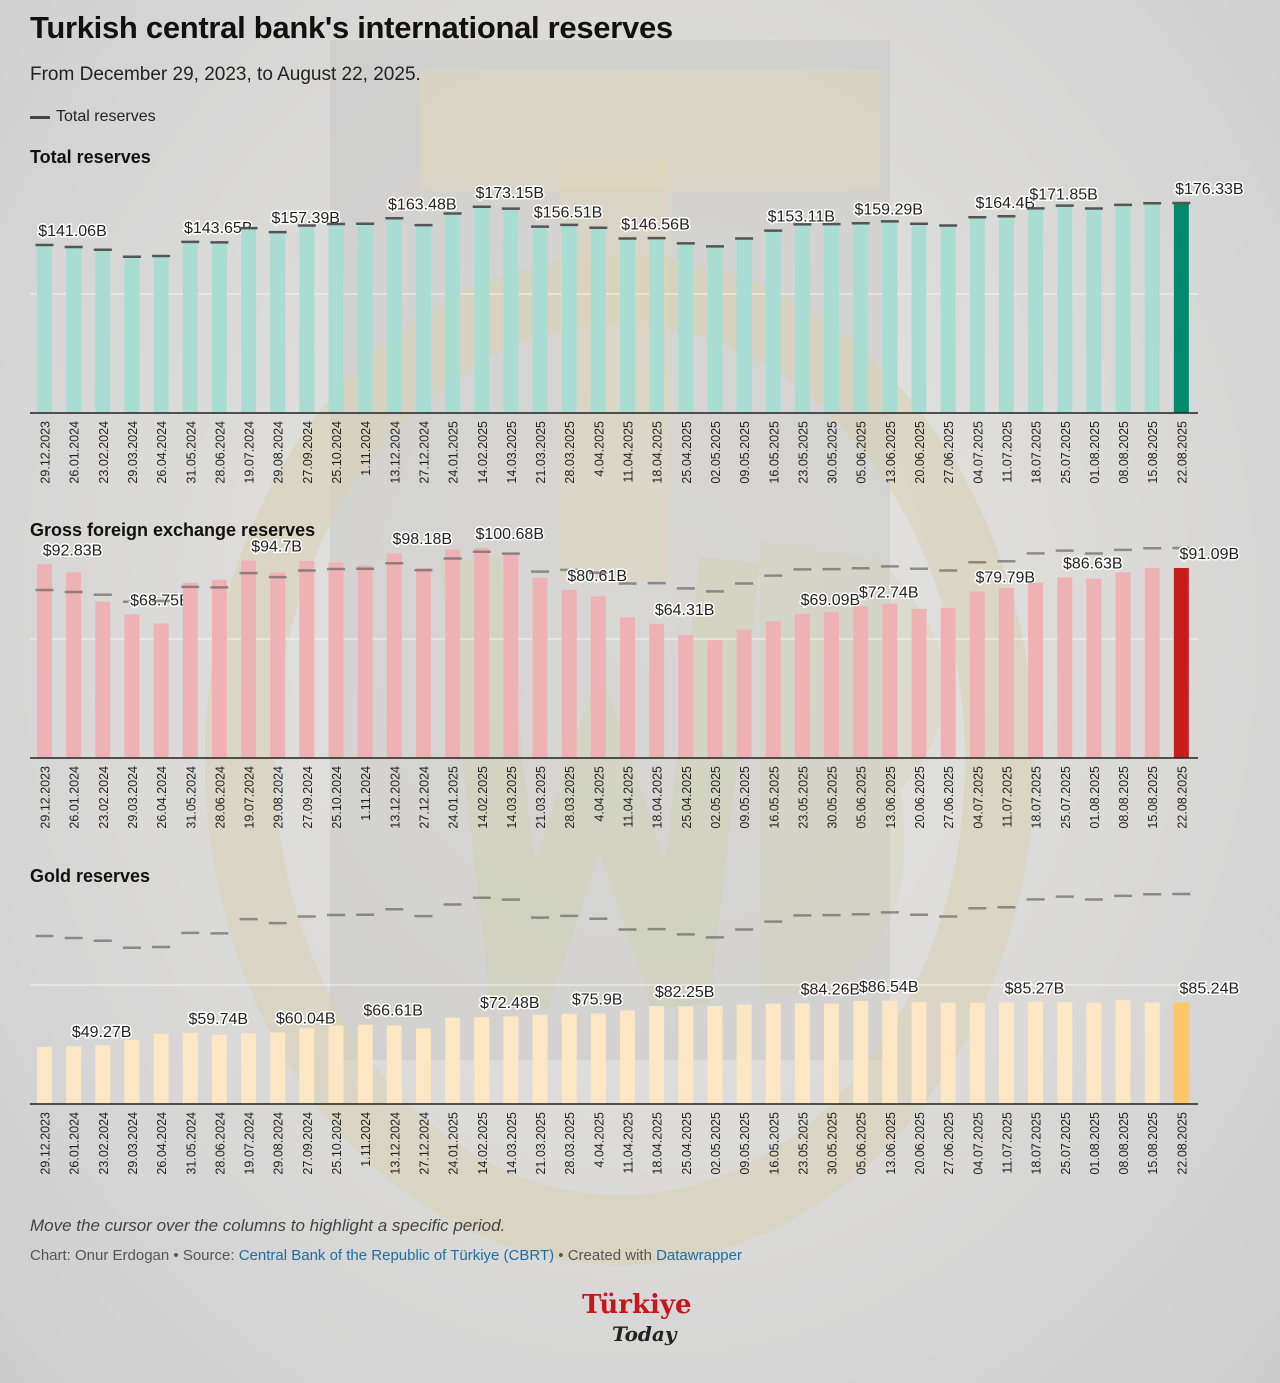  Describe the element at coordinates (658, 452) in the screenshot. I see `total-tick-label: 18.04.2025` at that location.